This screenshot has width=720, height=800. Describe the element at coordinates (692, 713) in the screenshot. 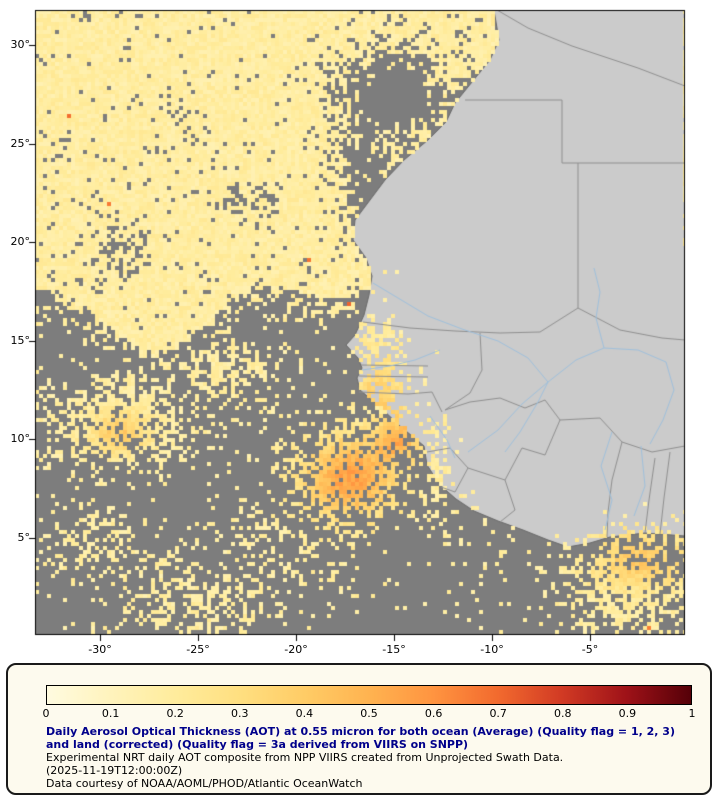

I see `colorbar-tick-label: 1` at that location.